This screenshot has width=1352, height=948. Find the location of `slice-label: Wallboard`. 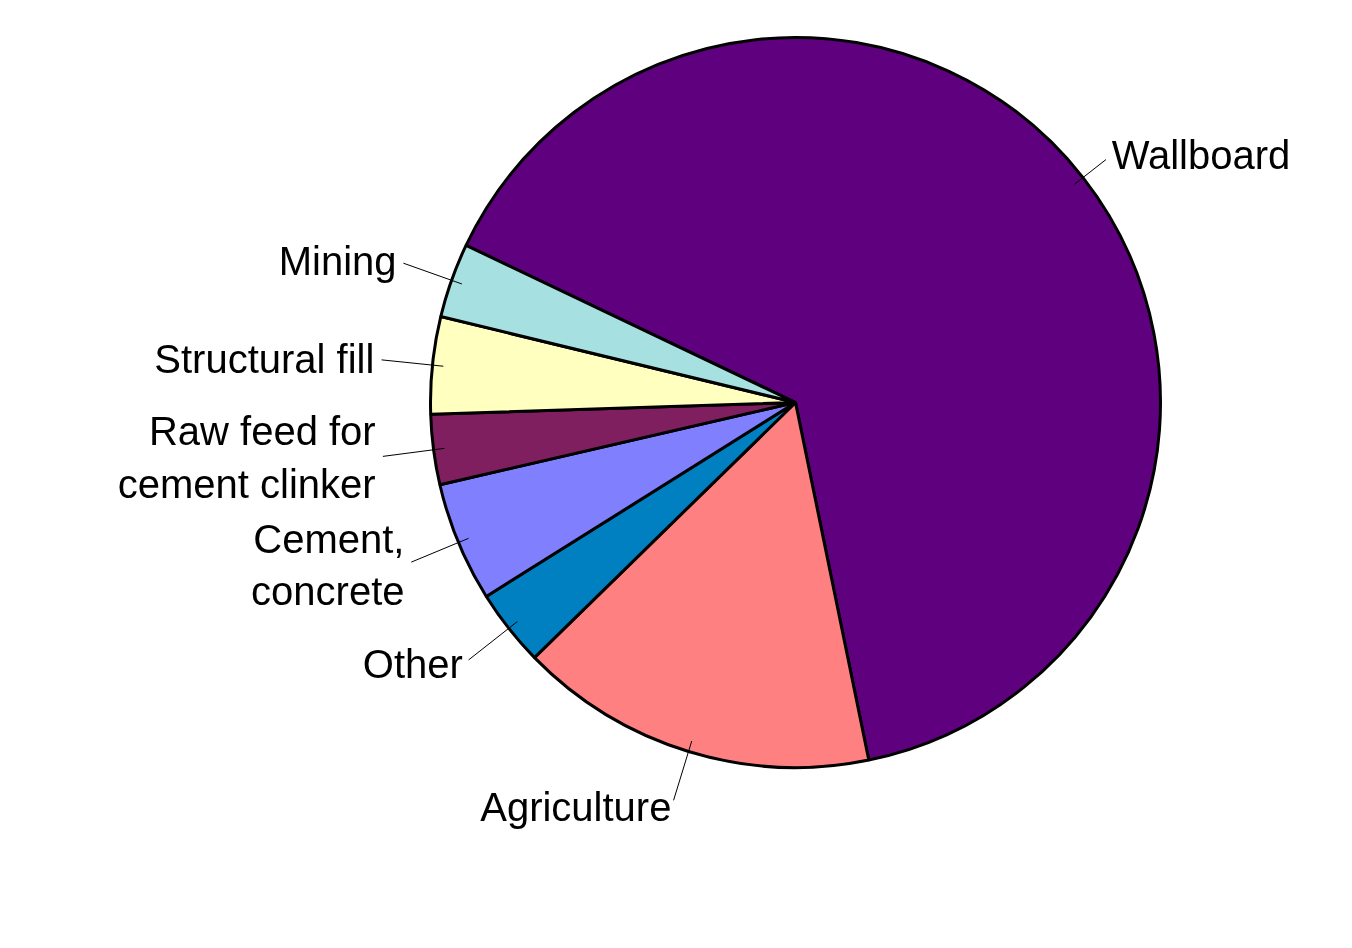

slice-label: Wallboard is located at coordinates (1201, 155).